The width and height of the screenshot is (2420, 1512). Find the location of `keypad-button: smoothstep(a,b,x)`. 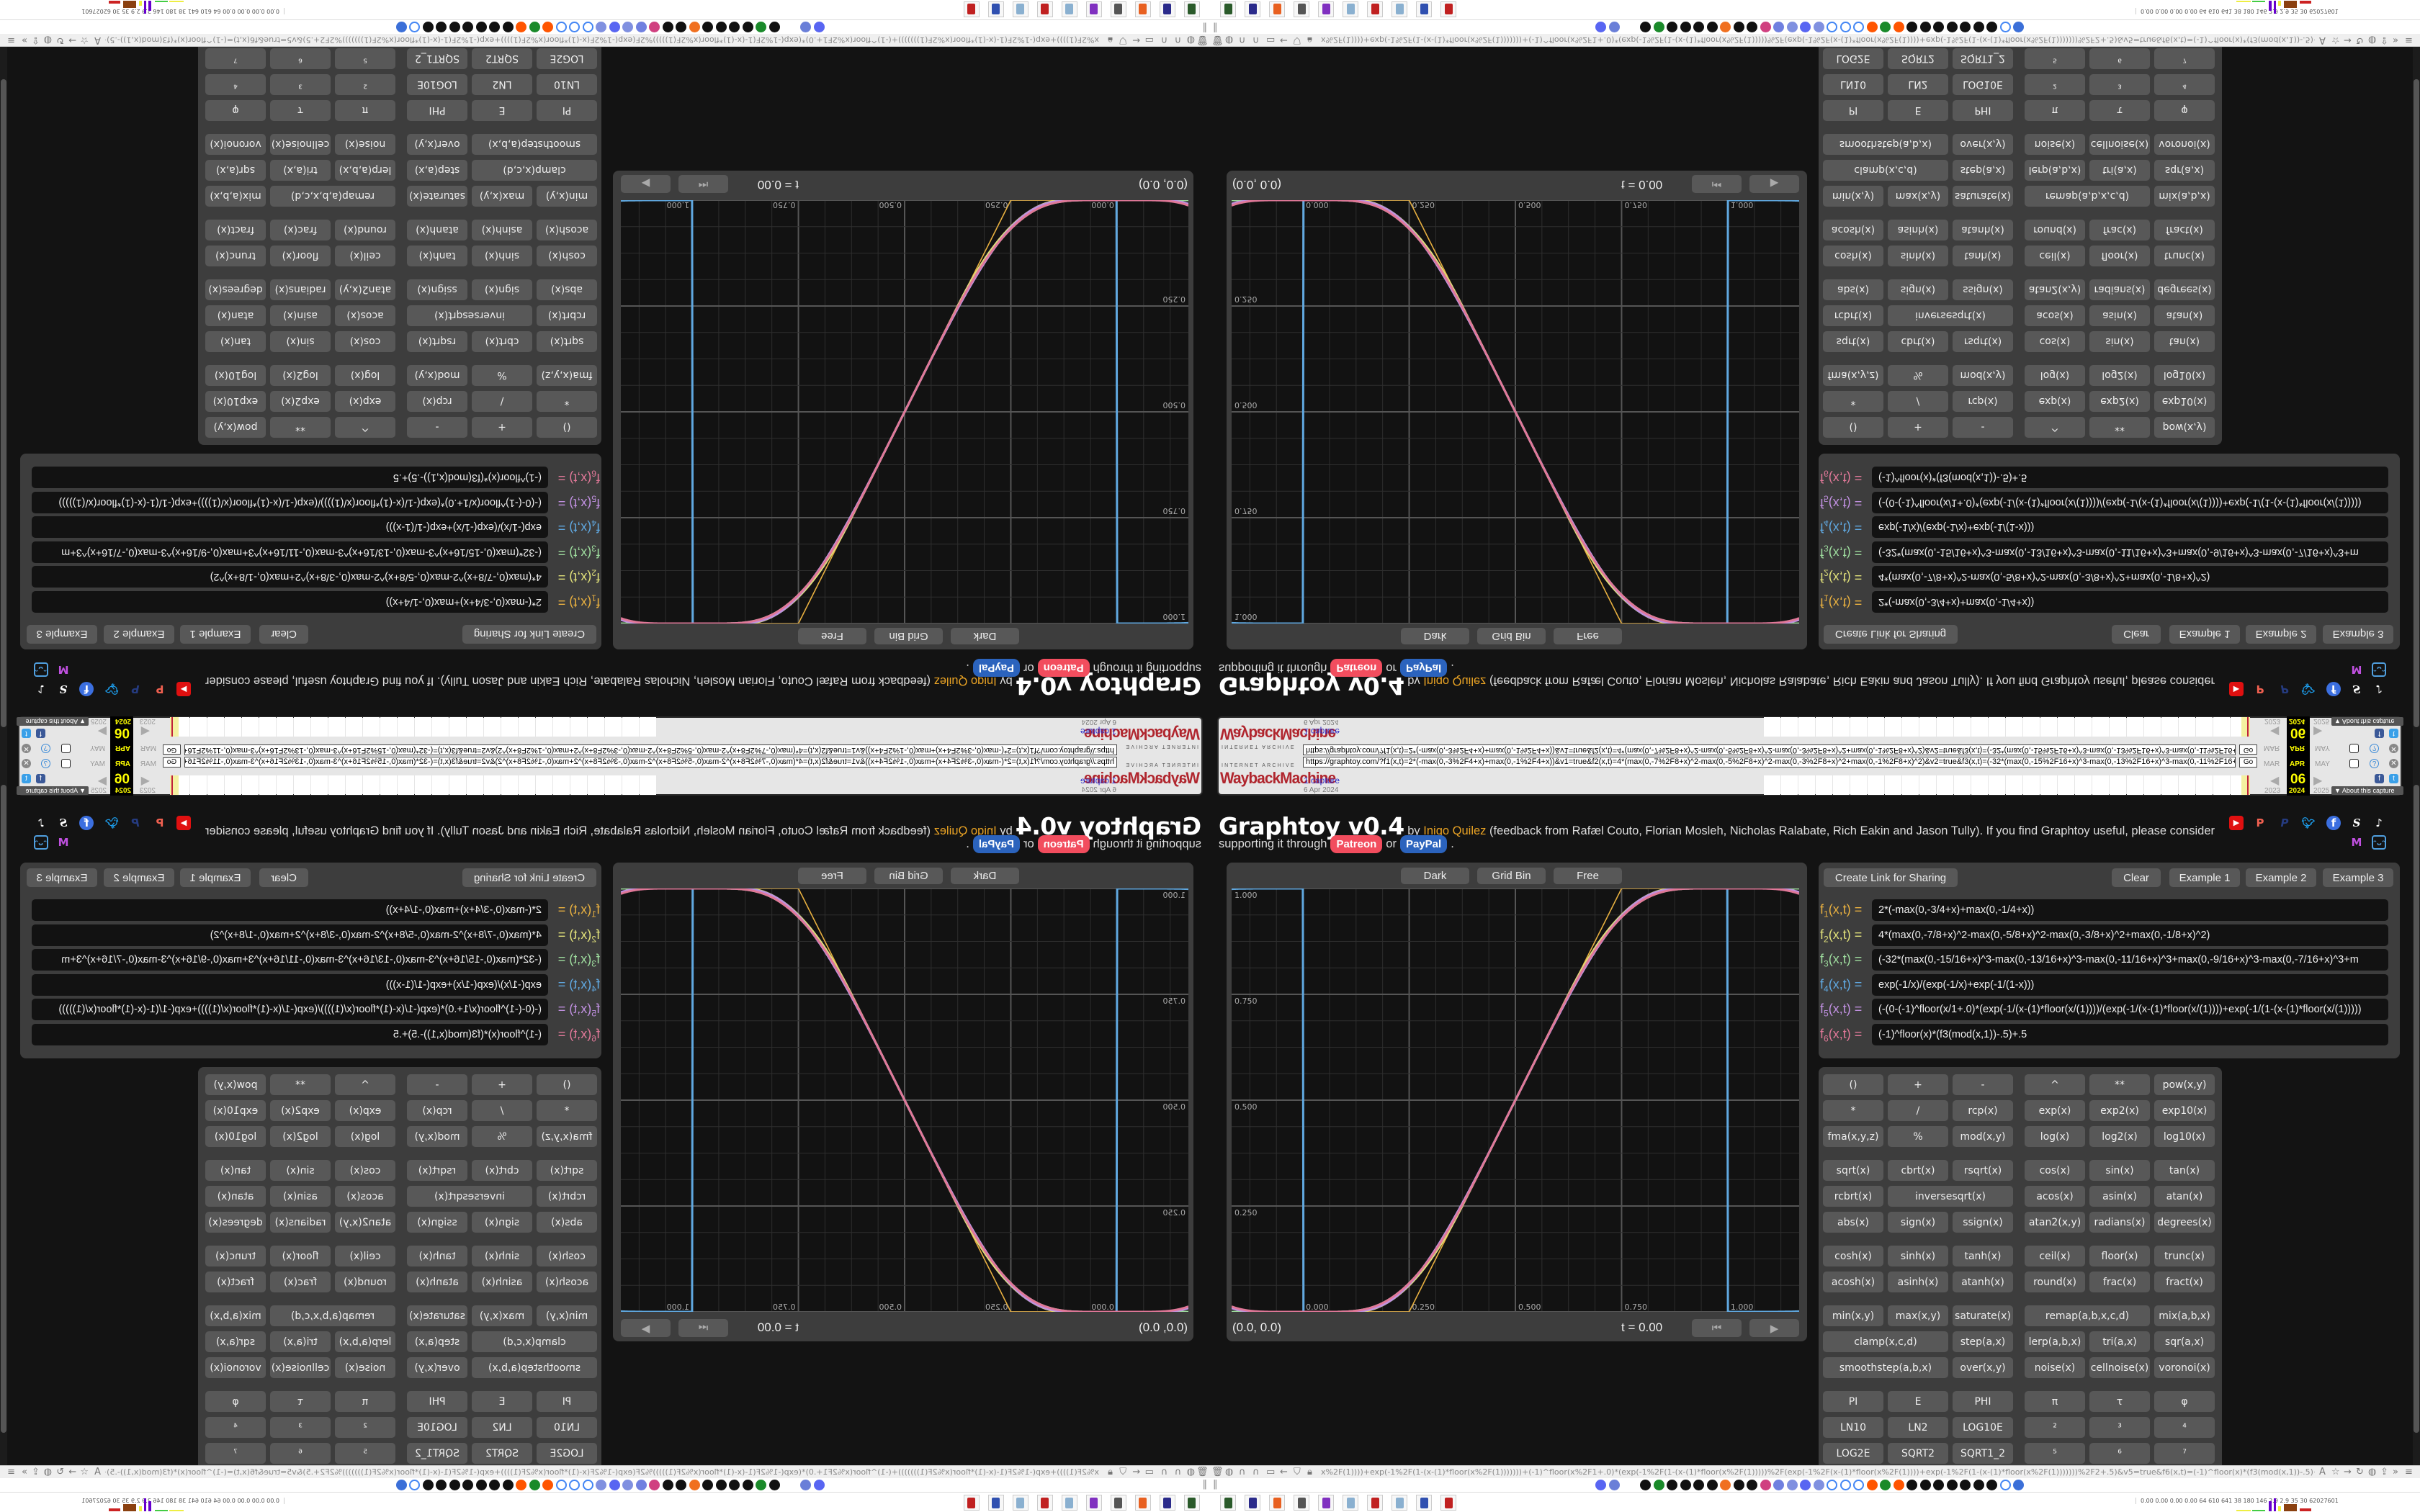

keypad-button: smoothstep(a,b,x) is located at coordinates (1885, 144).